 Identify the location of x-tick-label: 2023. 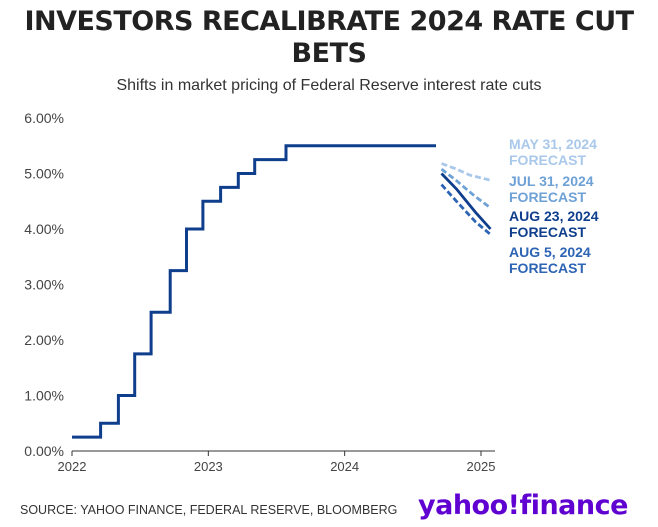
(208, 466).